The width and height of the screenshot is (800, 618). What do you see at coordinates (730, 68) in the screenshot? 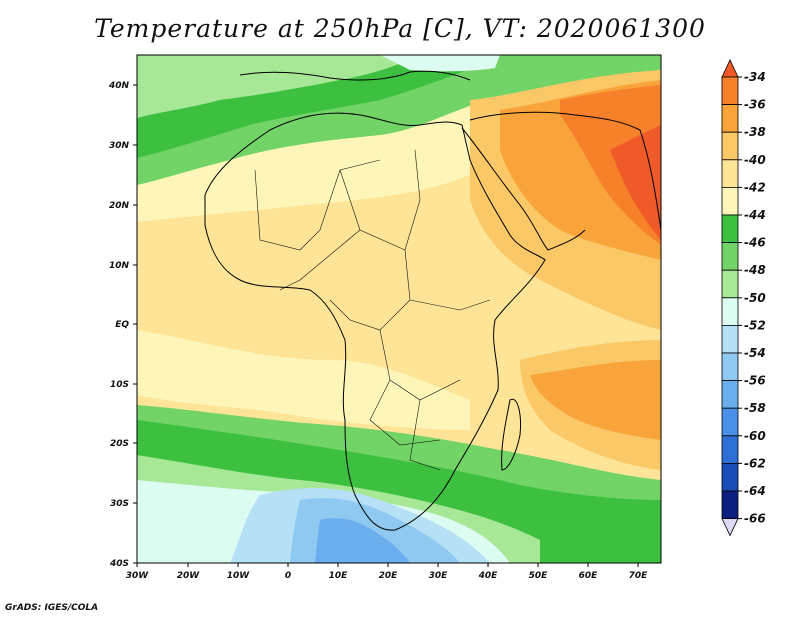
I see `colorbar-arrow-top` at bounding box center [730, 68].